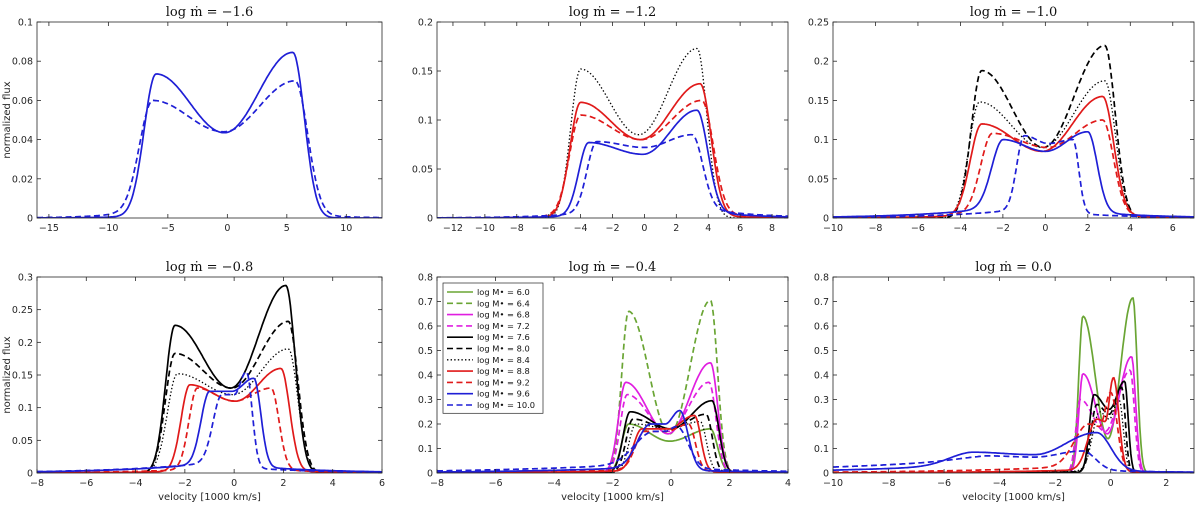  Describe the element at coordinates (22, 179) in the screenshot. I see `y-tick-label: 0.02` at that location.